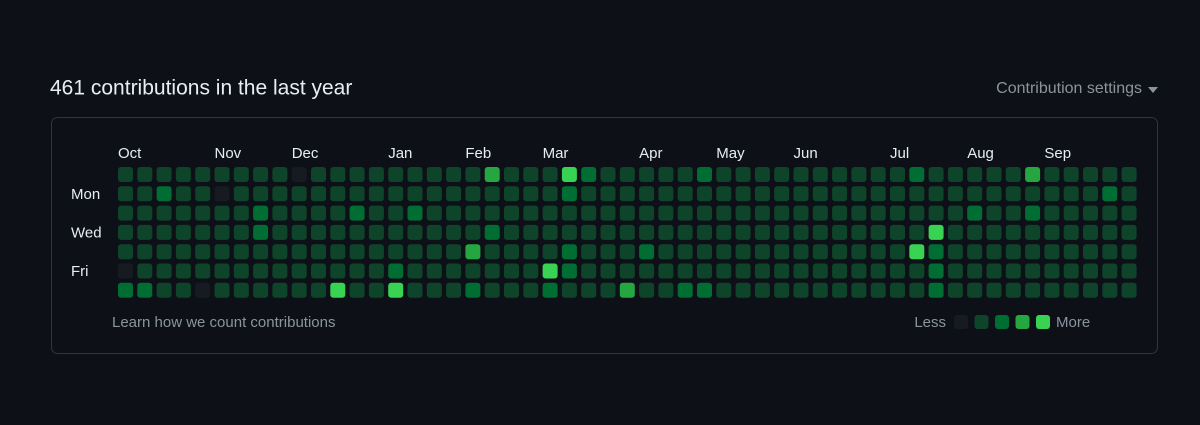 This screenshot has width=1200, height=425. Describe the element at coordinates (228, 153) in the screenshot. I see `month-label: Nov` at that location.